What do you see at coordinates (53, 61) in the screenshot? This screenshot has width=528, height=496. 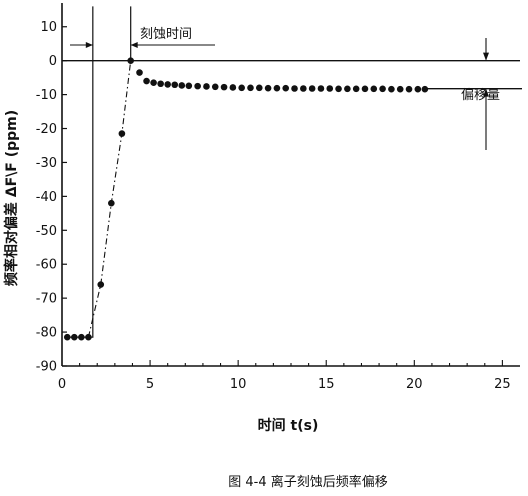 I see `y-tick-label: 0` at bounding box center [53, 61].